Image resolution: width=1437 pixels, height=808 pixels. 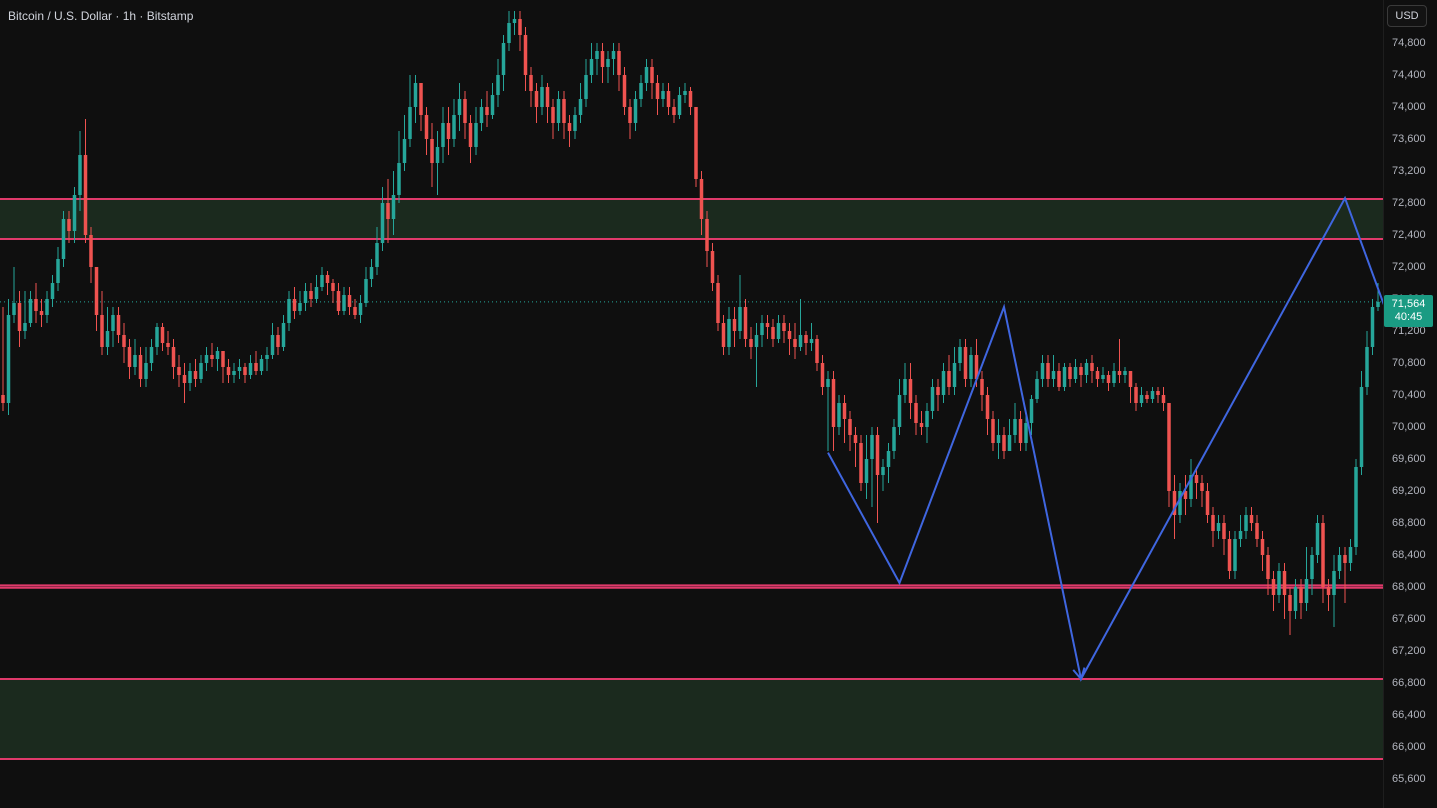 What do you see at coordinates (1409, 171) in the screenshot?
I see `price-tick-label: 73,200` at bounding box center [1409, 171].